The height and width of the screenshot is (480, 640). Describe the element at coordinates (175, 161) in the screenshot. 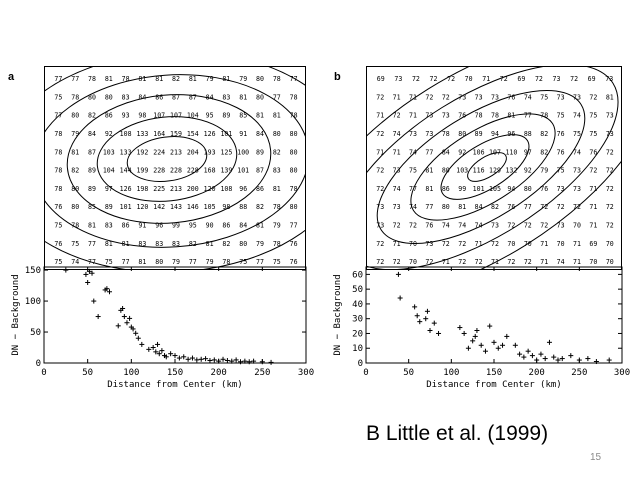

I see `panel-a-contour-line` at that location.